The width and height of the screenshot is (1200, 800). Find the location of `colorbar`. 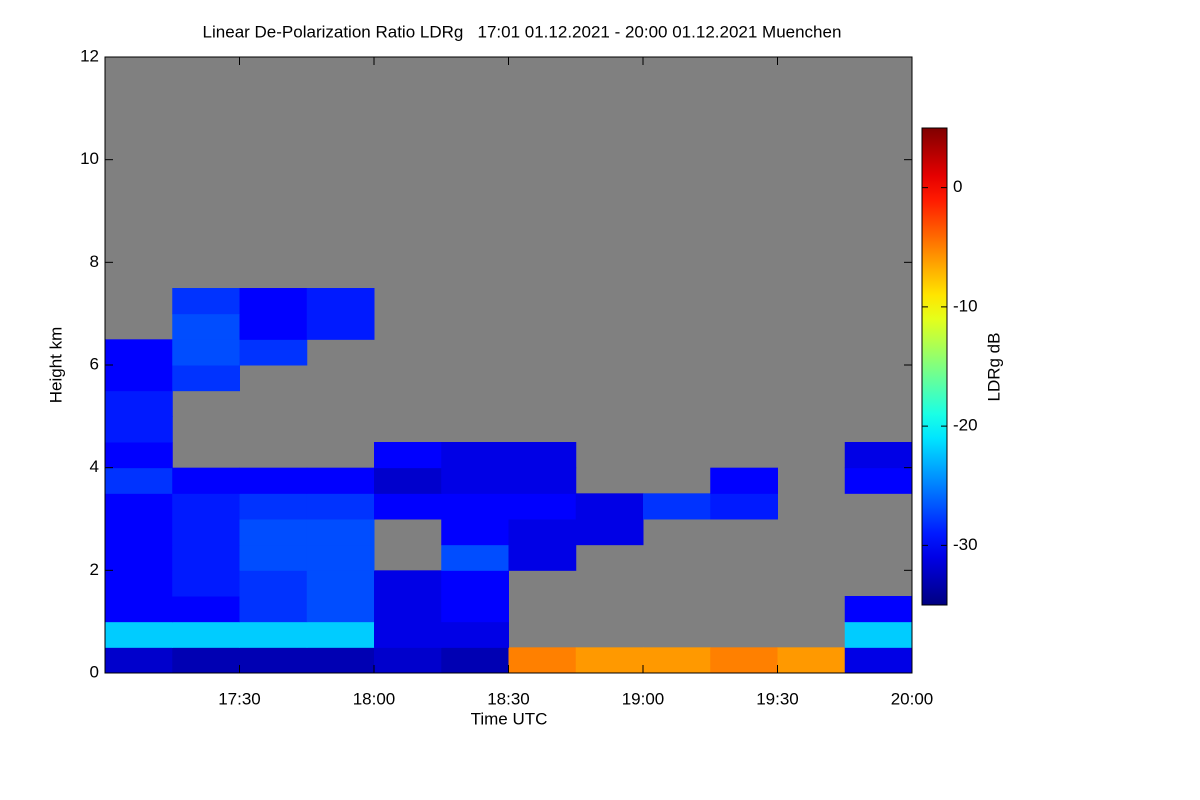

colorbar is located at coordinates (934, 366).